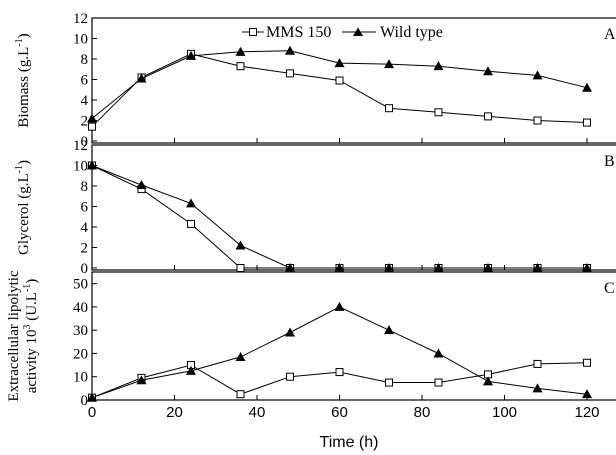 The height and width of the screenshot is (455, 616). I want to click on y-axis-label-line1: Extracellular lipolytic, so click(14, 336).